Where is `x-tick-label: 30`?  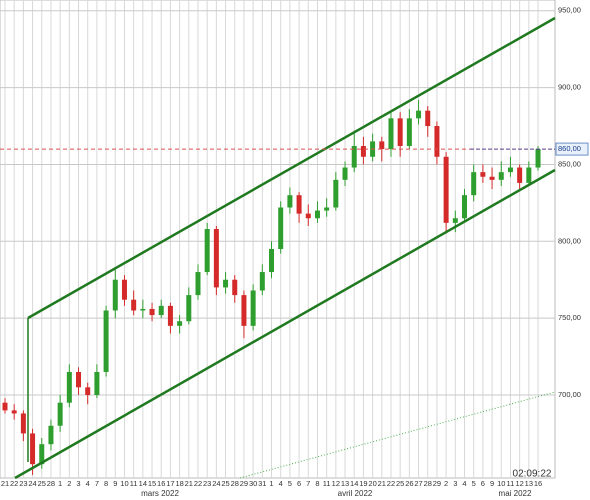
x-tick-label: 30 is located at coordinates (253, 483).